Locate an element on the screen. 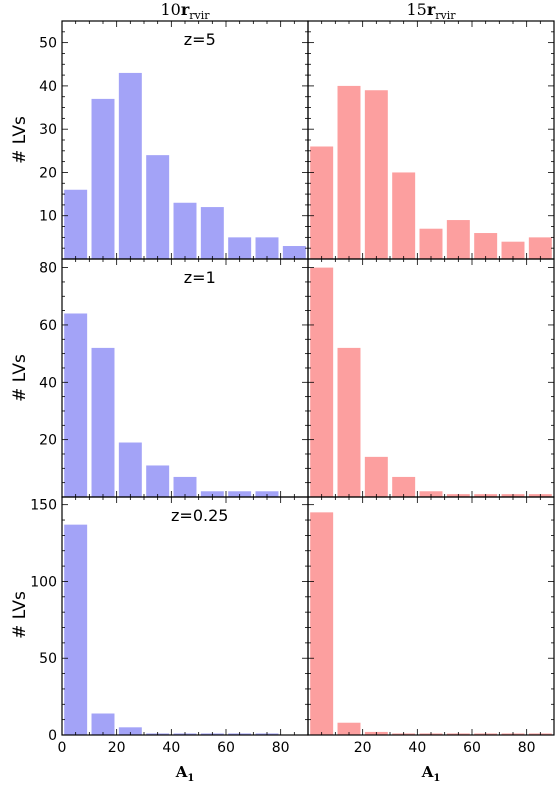 This screenshot has width=555, height=789. y-axis-label-row-1: # LVs is located at coordinates (20, 140).